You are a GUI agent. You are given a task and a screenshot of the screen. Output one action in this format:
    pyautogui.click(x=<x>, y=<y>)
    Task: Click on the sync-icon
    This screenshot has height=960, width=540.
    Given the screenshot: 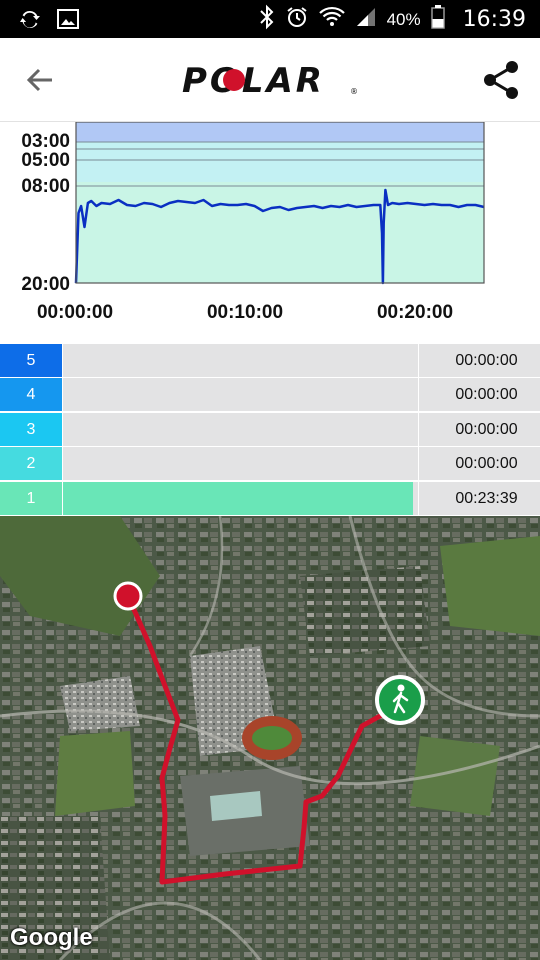 What is the action you would take?
    pyautogui.click(x=30, y=21)
    